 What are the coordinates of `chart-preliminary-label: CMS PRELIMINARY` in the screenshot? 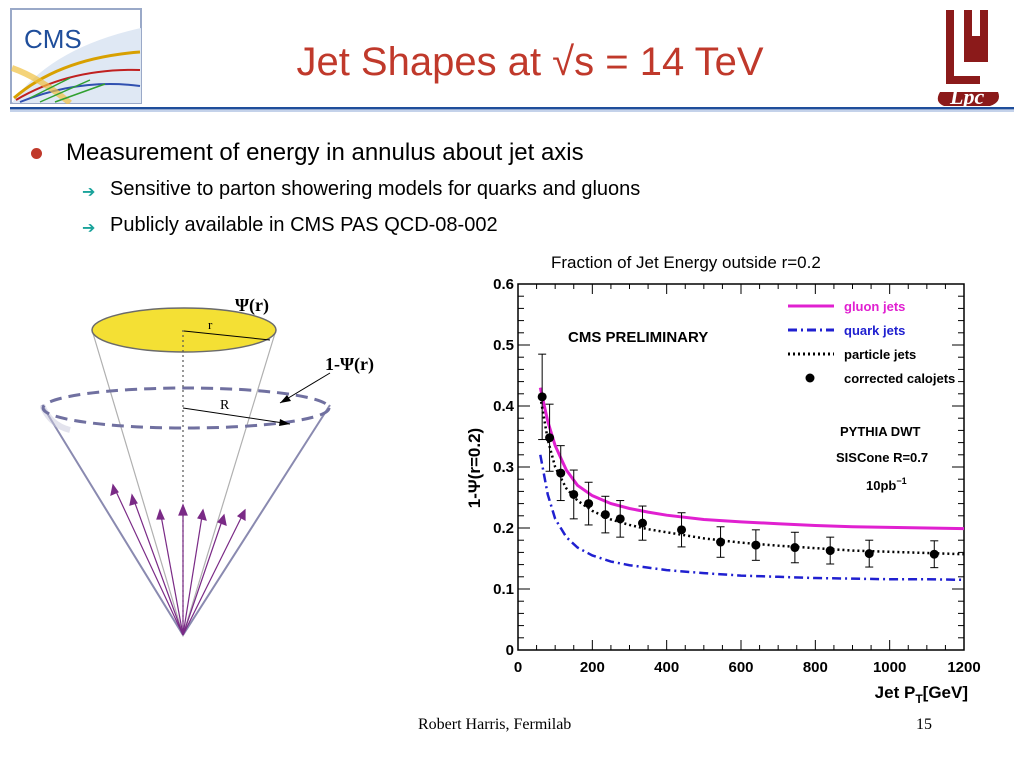 It's located at (638, 337).